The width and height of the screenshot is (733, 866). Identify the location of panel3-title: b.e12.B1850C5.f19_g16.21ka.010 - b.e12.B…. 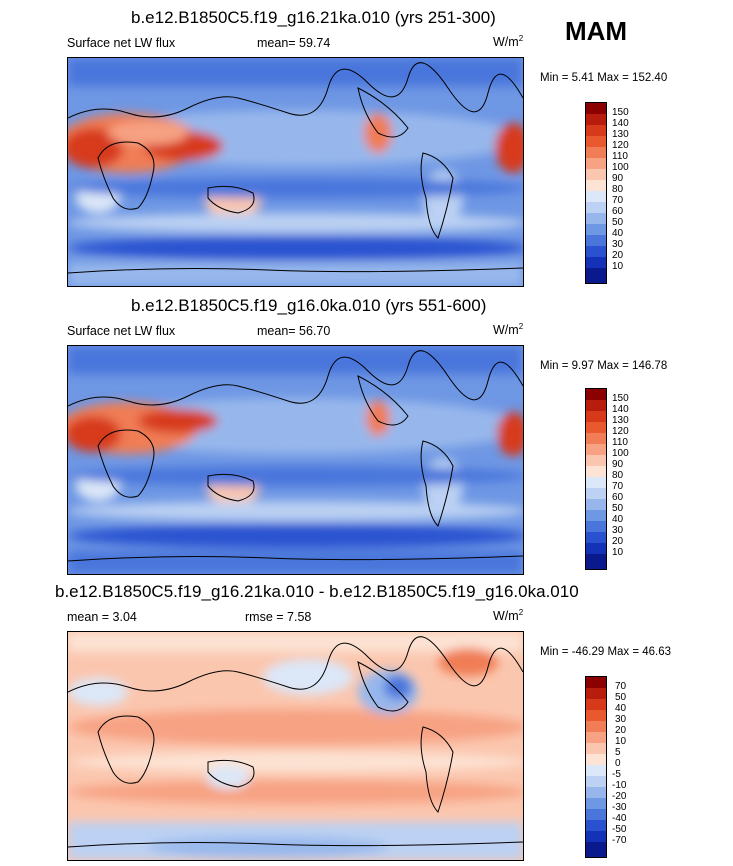
(317, 591).